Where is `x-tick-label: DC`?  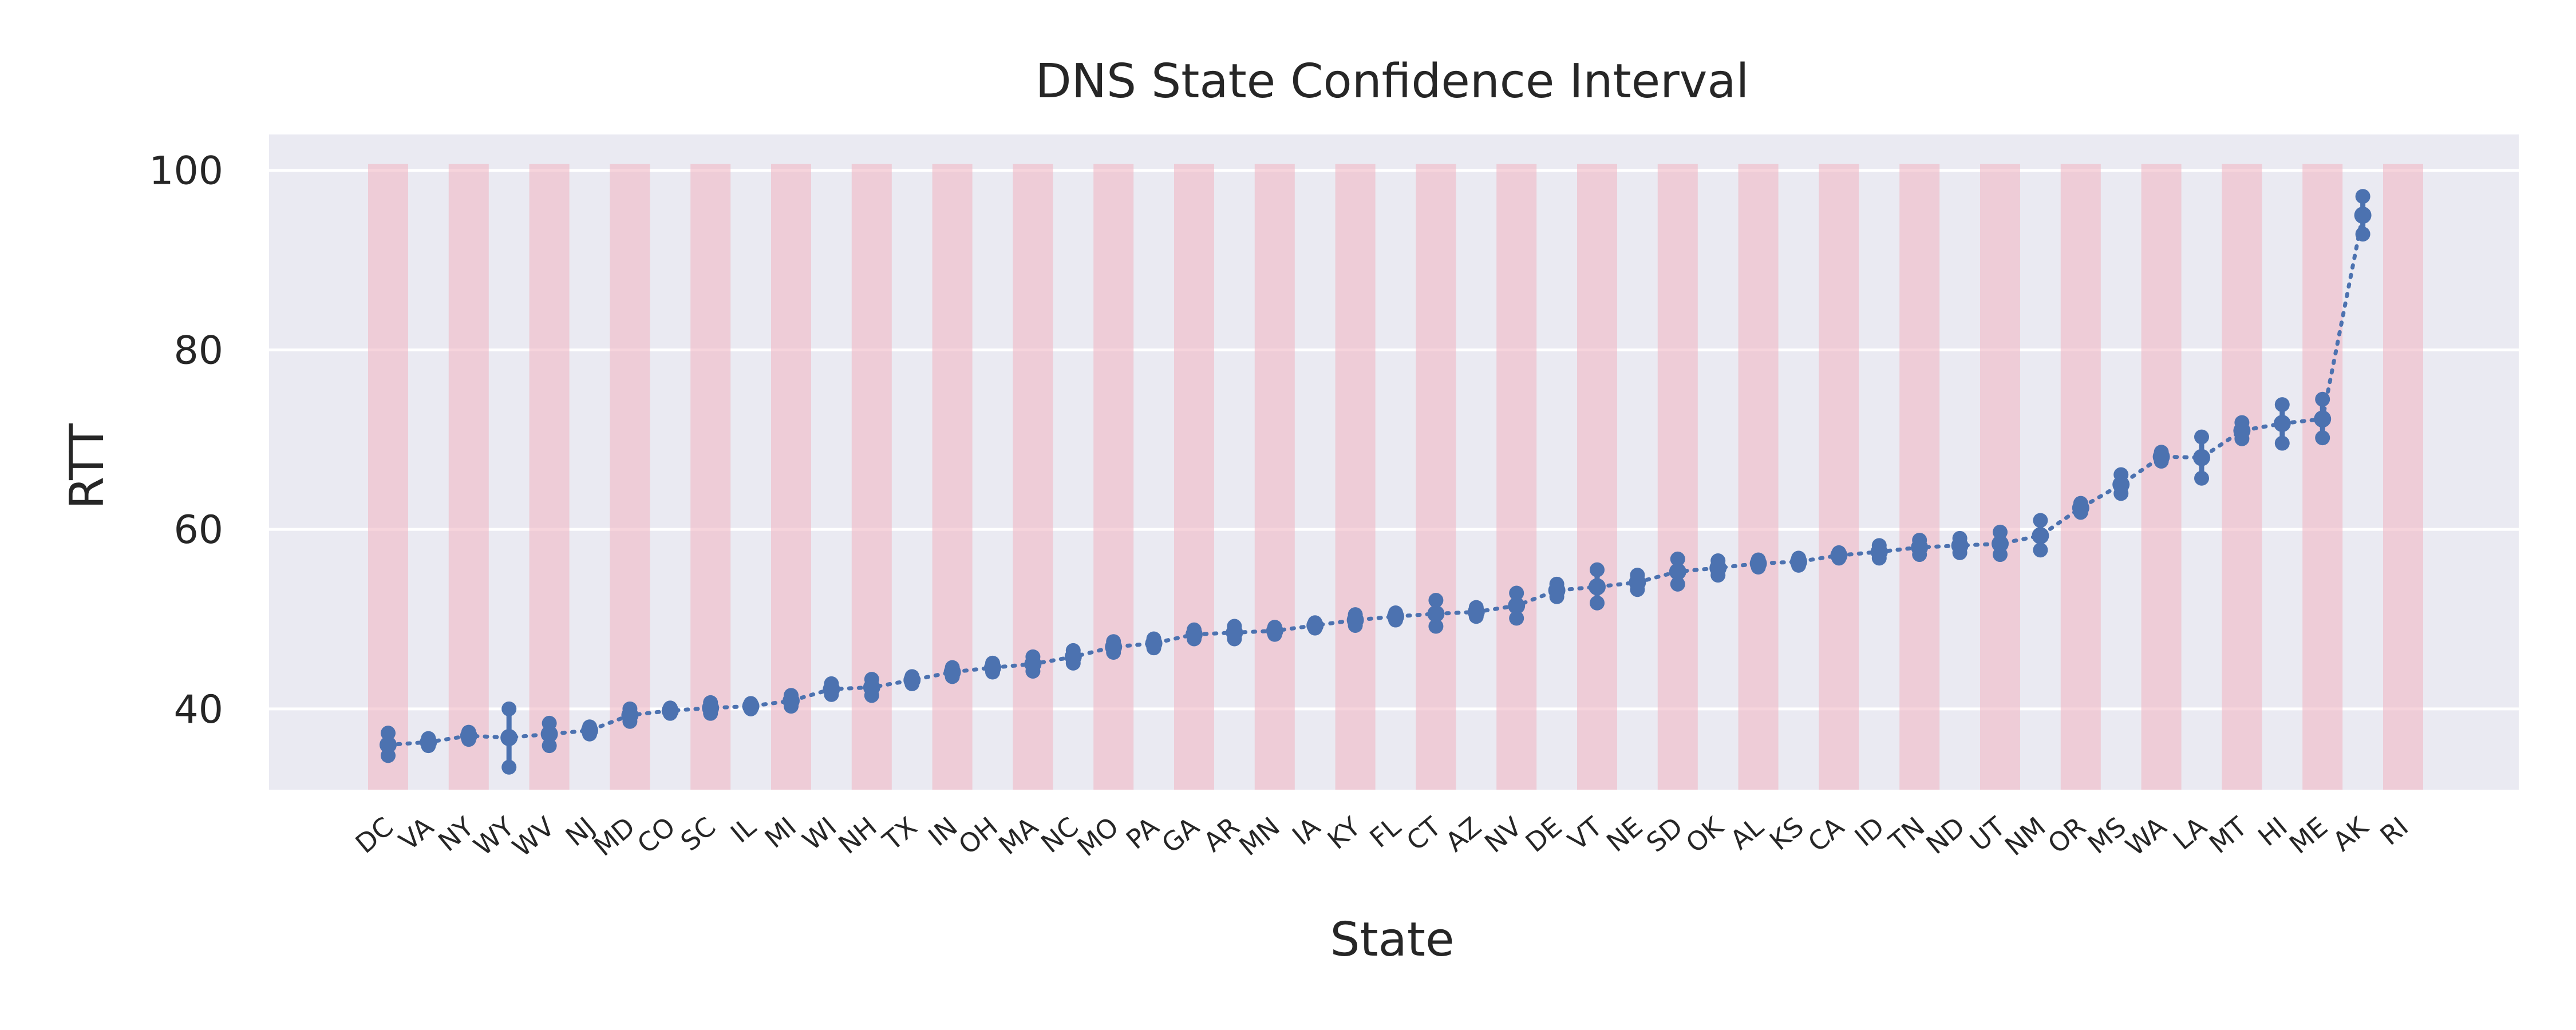
x-tick-label: DC is located at coordinates (374, 835).